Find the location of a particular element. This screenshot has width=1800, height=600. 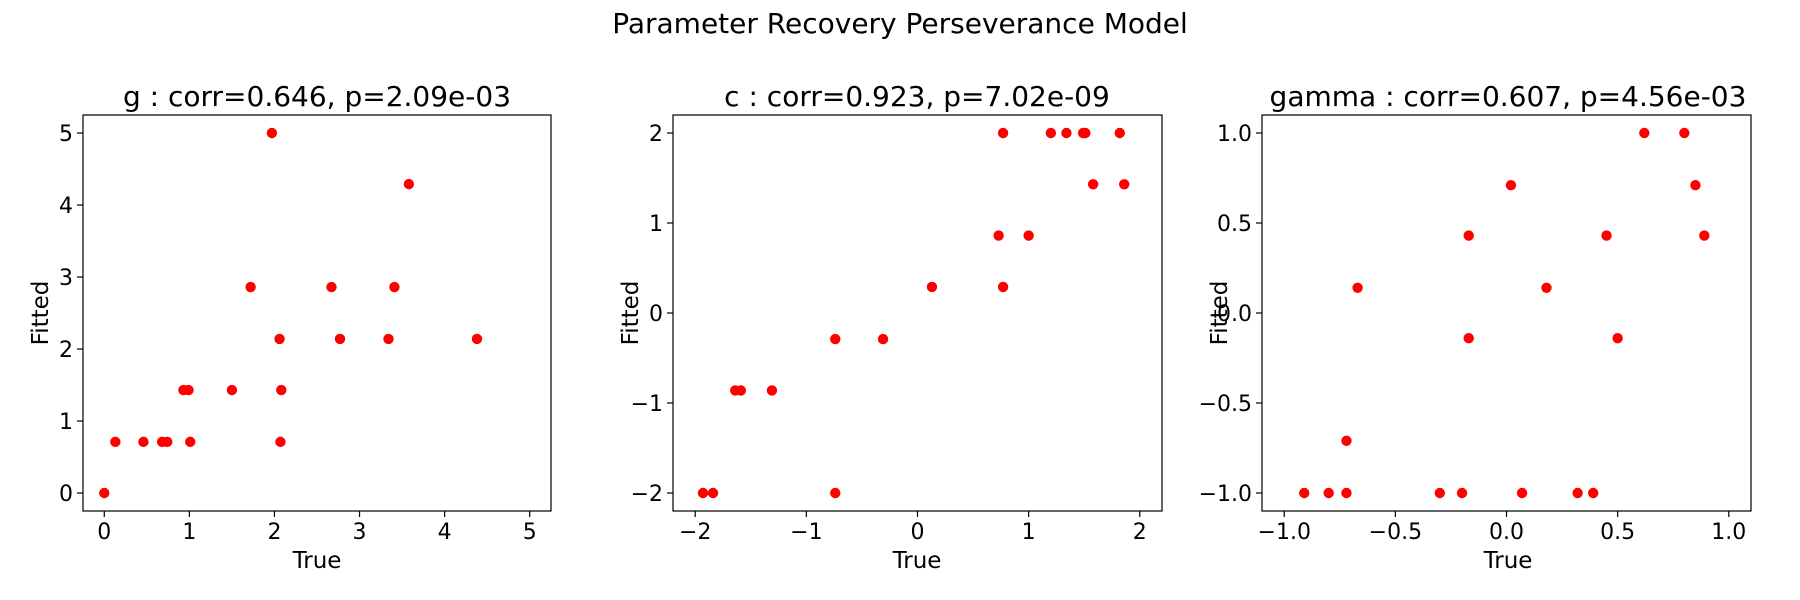

y-tick-label: 4 is located at coordinates (66, 206).